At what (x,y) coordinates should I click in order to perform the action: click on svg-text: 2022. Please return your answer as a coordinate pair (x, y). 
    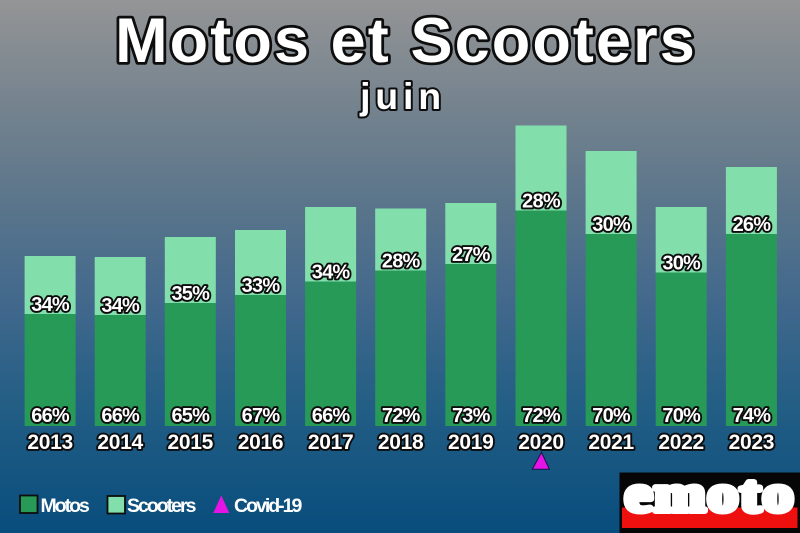
    Looking at the image, I should click on (681, 442).